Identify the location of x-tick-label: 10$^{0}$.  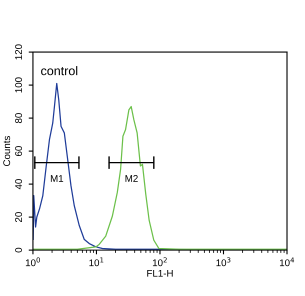
(33, 261).